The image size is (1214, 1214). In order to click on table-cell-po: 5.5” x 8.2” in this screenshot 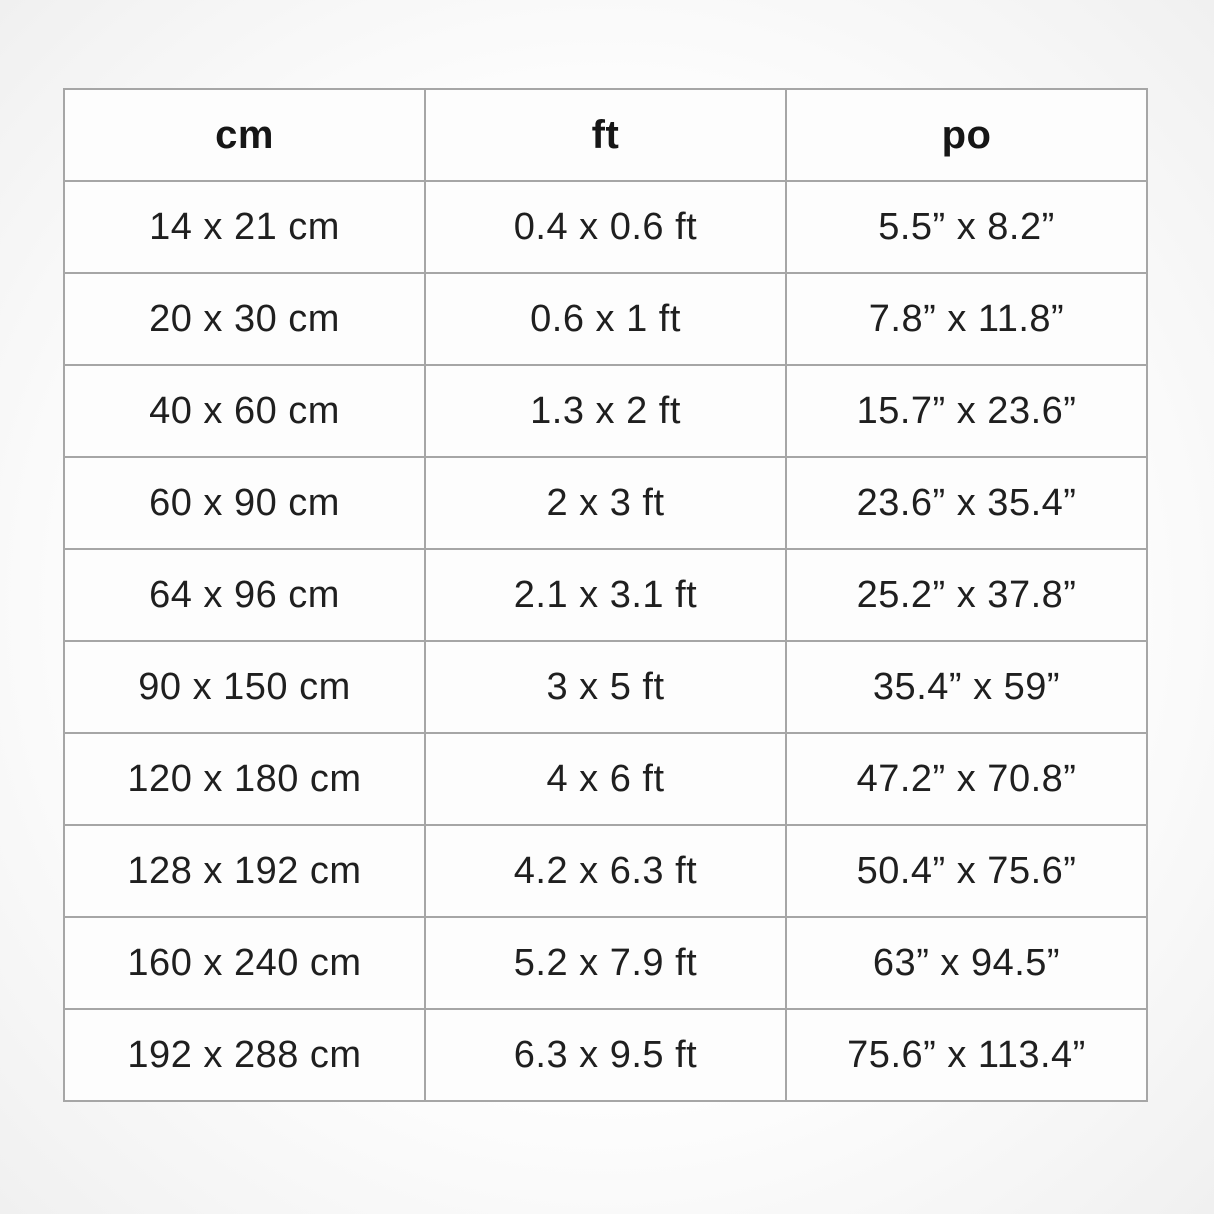, I will do `click(966, 227)`.